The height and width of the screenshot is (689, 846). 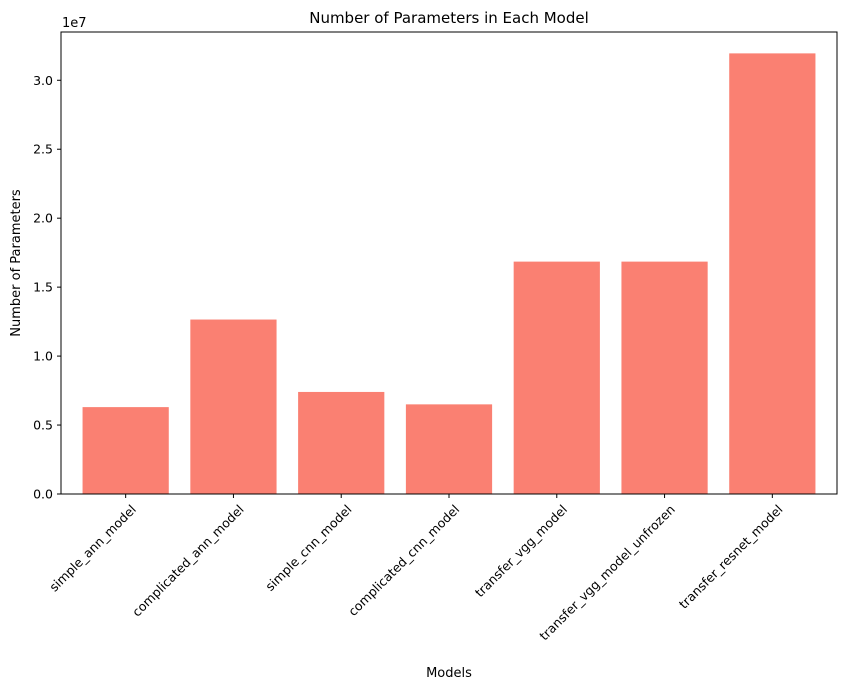 I want to click on bar-transfer-resnet-model, so click(x=772, y=273).